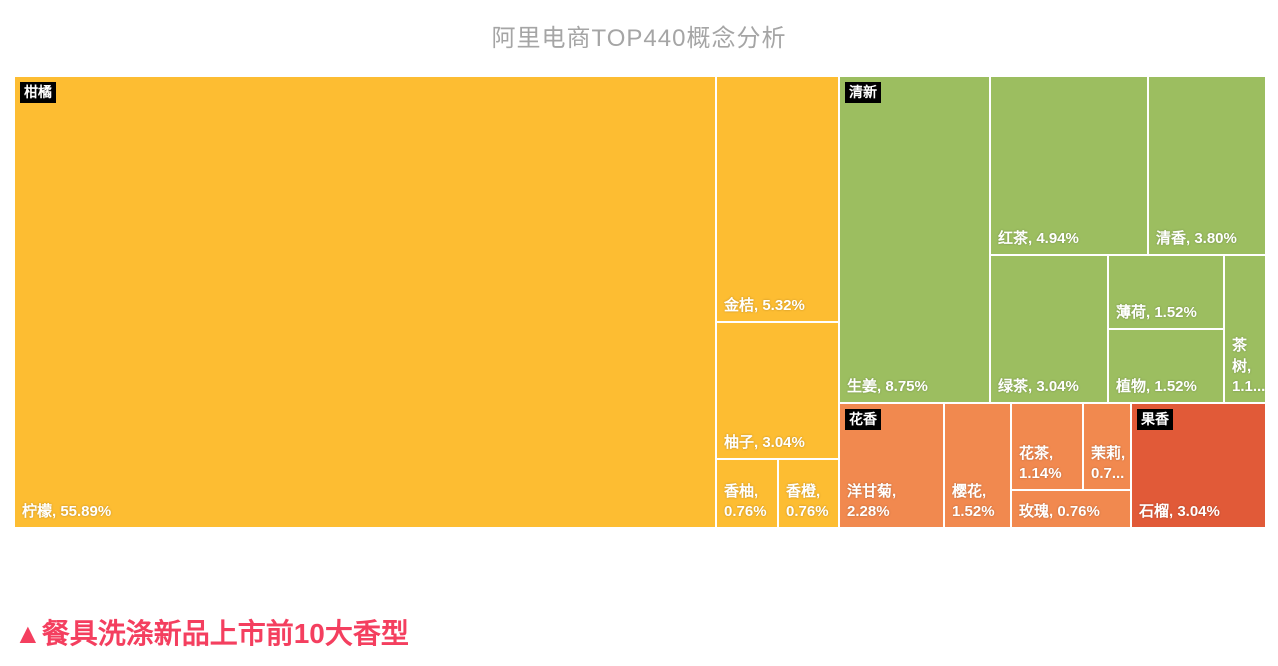 The height and width of the screenshot is (666, 1278). What do you see at coordinates (1038, 238) in the screenshot?
I see `cell-label-blacktea: 红茶, 4.94%` at bounding box center [1038, 238].